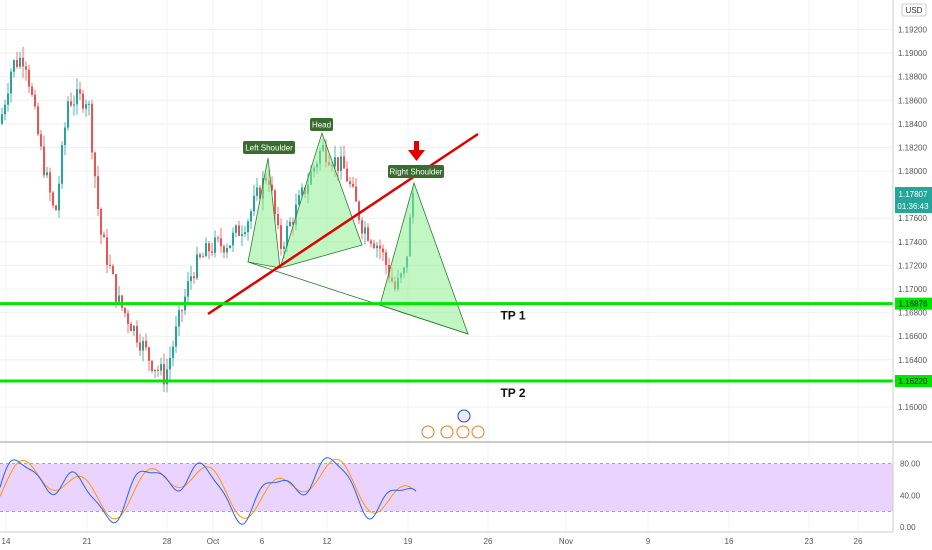 The width and height of the screenshot is (932, 550). I want to click on current-price-value: 1.17807, so click(913, 194).